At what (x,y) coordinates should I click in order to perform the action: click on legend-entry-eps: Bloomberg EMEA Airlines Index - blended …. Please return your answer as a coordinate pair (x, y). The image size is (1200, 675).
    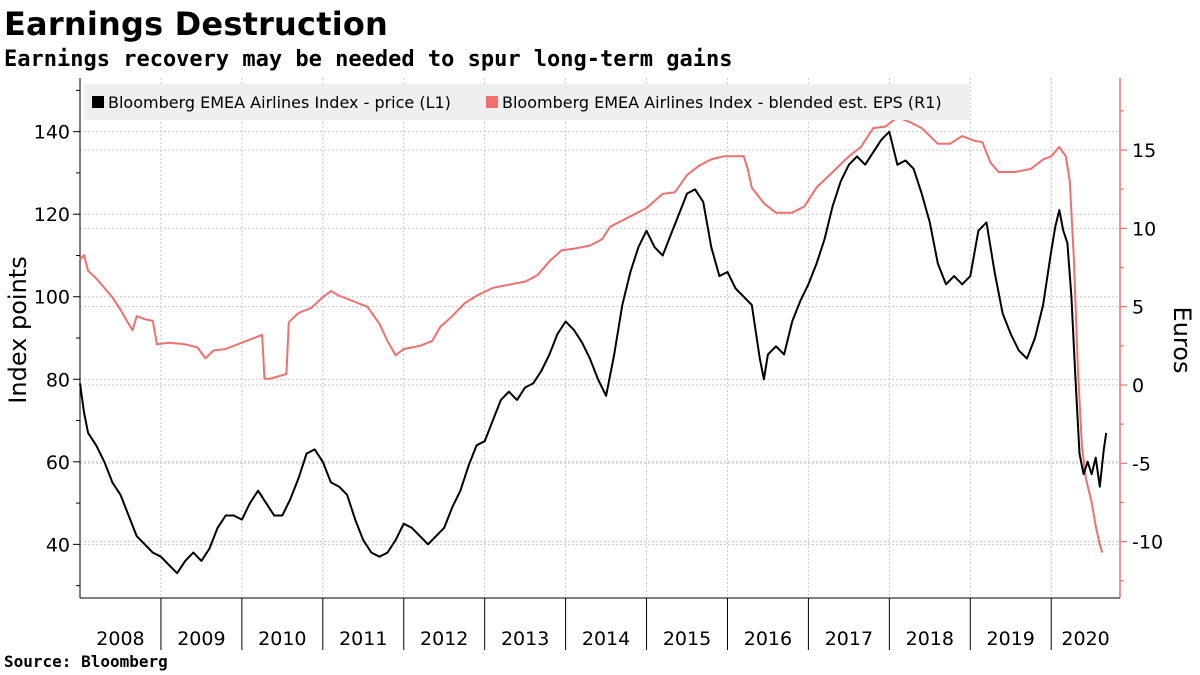
    Looking at the image, I should click on (722, 102).